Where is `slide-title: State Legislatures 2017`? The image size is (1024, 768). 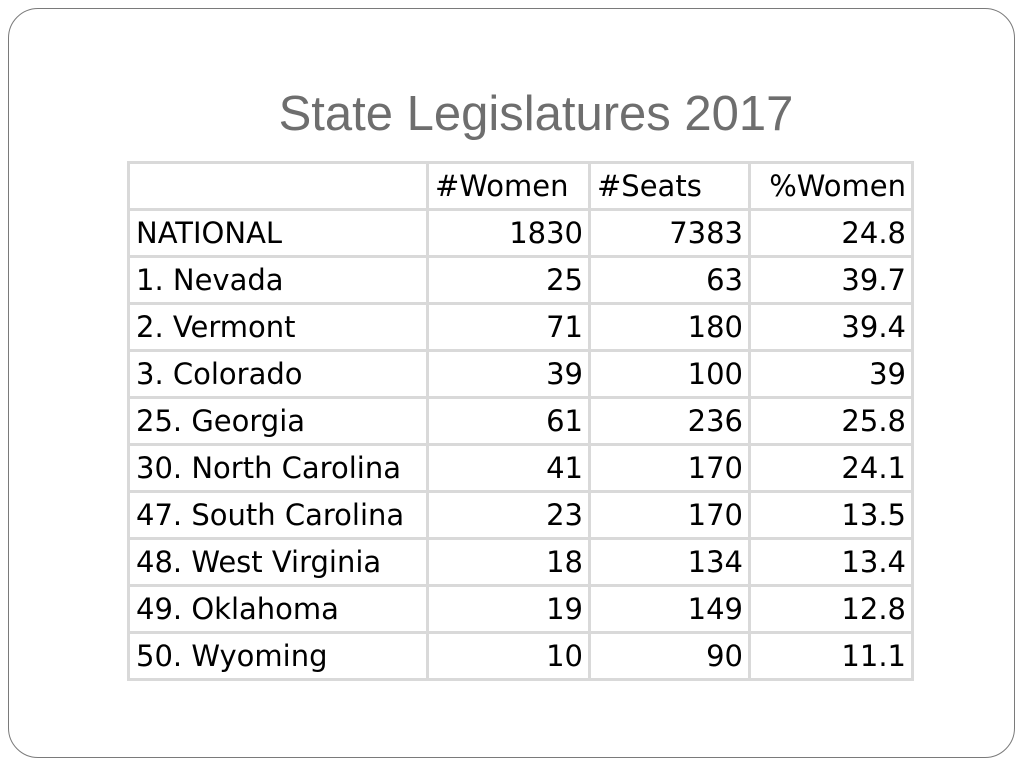
slide-title: State Legislatures 2017 is located at coordinates (536, 114).